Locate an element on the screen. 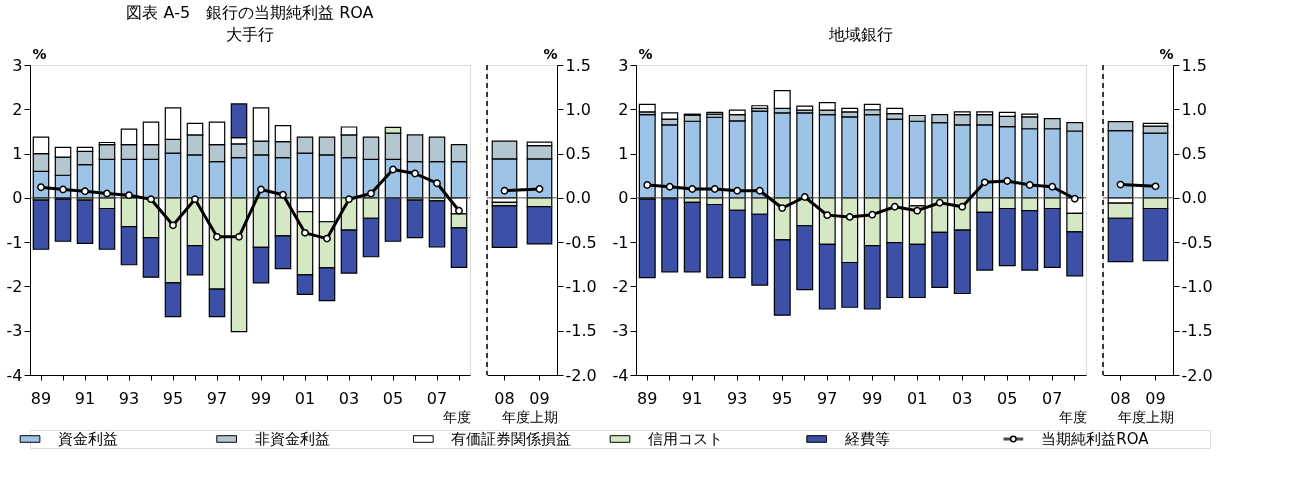 The width and height of the screenshot is (1308, 477). legend-label: 信用コスト is located at coordinates (685, 439).